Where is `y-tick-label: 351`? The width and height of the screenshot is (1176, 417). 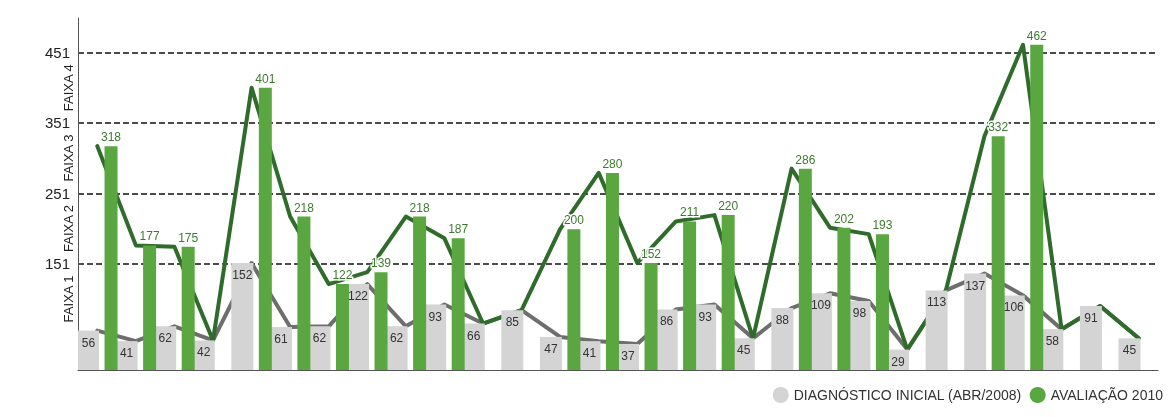
y-tick-label: 351 is located at coordinates (57, 123).